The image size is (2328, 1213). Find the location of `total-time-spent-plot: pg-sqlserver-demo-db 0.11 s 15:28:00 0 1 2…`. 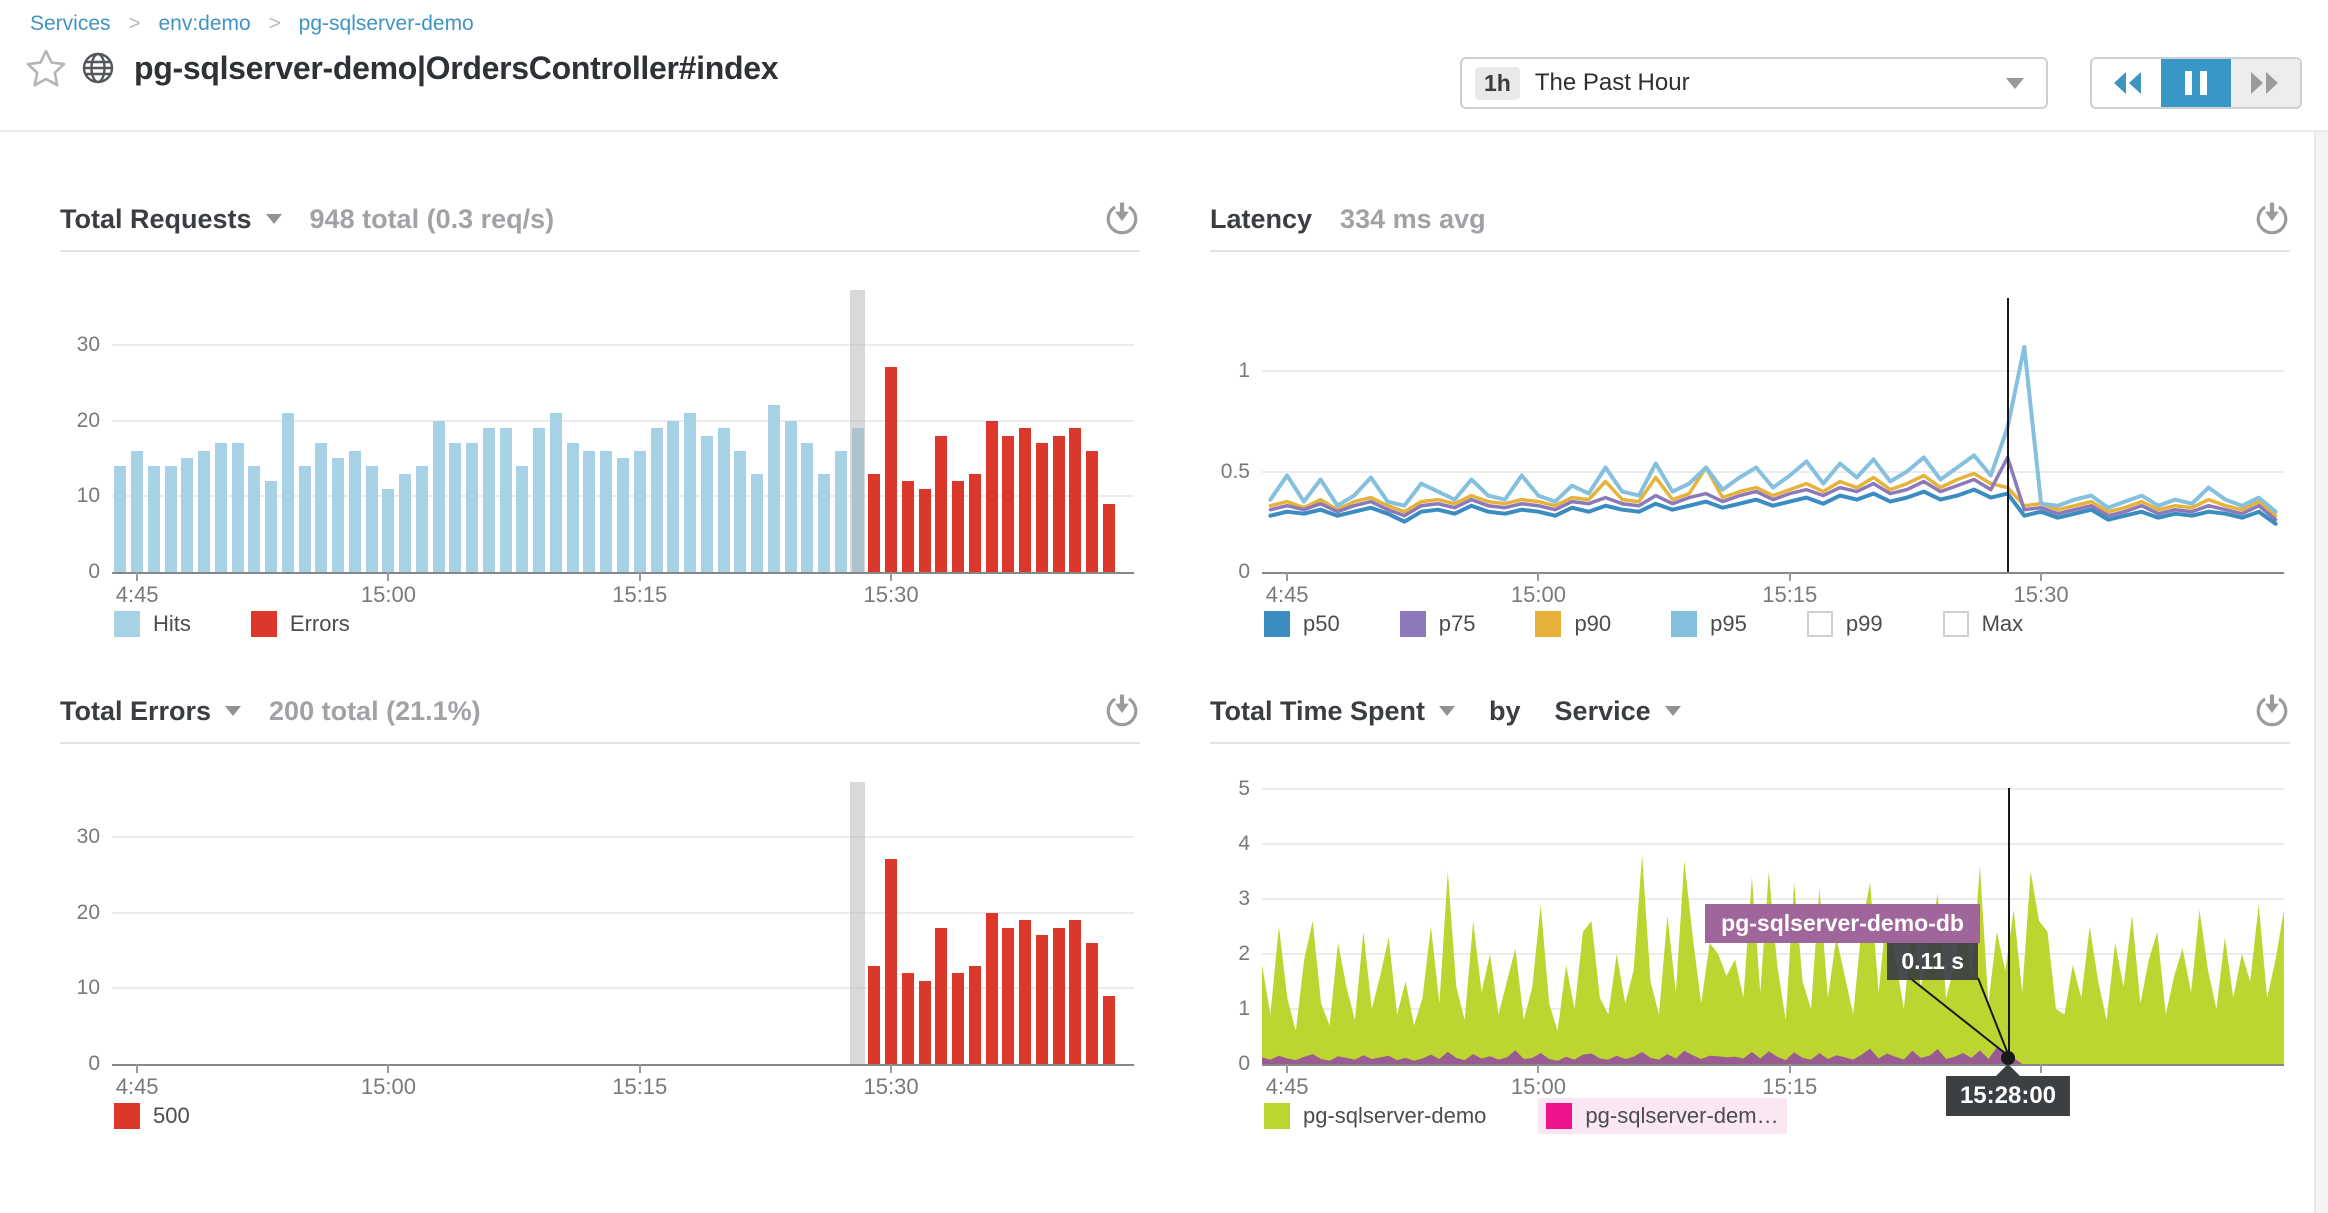

total-time-spent-plot: pg-sqlserver-demo-db 0.11 s 15:28:00 0 1 2… is located at coordinates (1761, 946).